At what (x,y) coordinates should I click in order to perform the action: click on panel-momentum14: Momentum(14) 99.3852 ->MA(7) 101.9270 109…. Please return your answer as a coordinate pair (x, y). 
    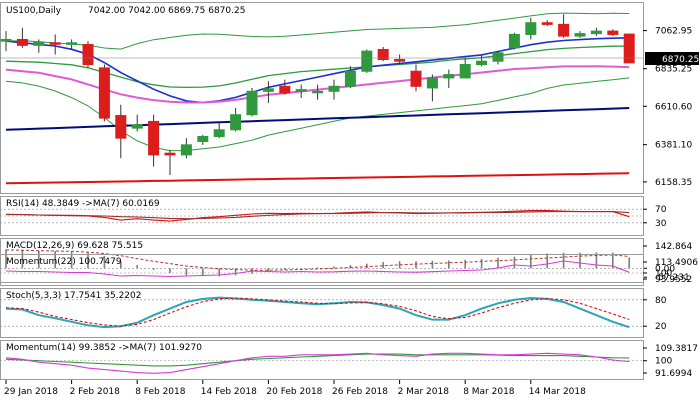
    Looking at the image, I should click on (349, 360).